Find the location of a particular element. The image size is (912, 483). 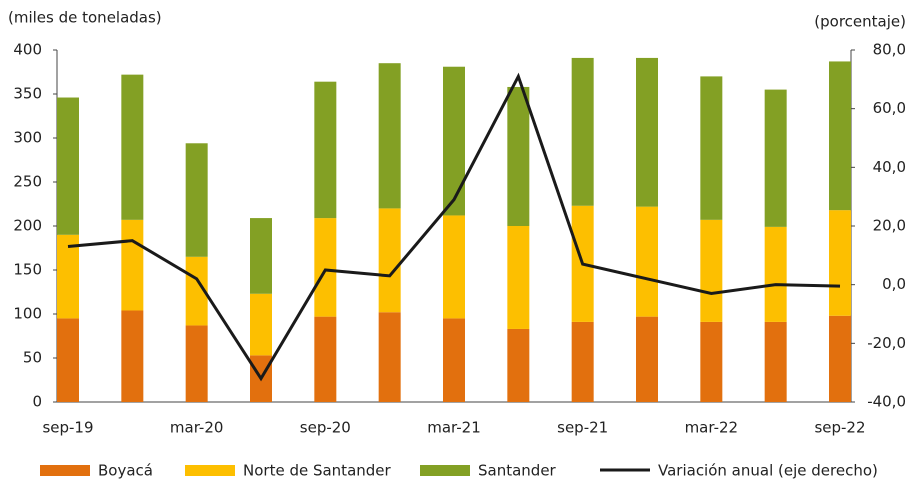

y2-tick-label: 0,0 is located at coordinates (894, 284).